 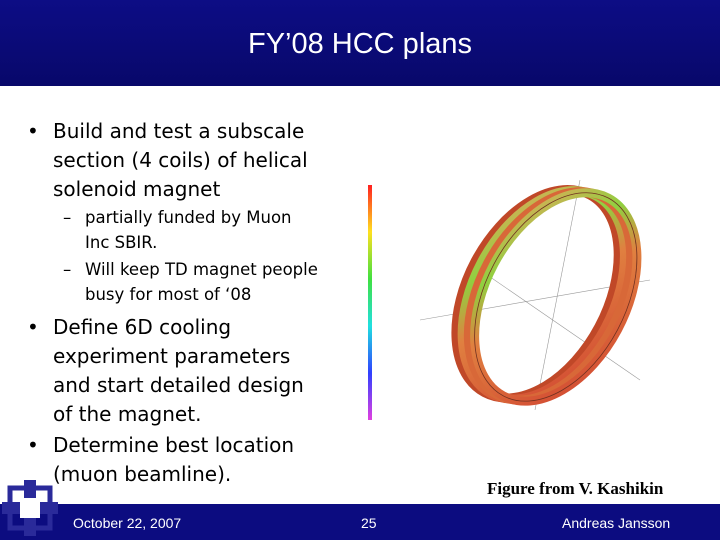 What do you see at coordinates (188, 217) in the screenshot?
I see `sub-bullet-text: partially funded by Muon` at bounding box center [188, 217].